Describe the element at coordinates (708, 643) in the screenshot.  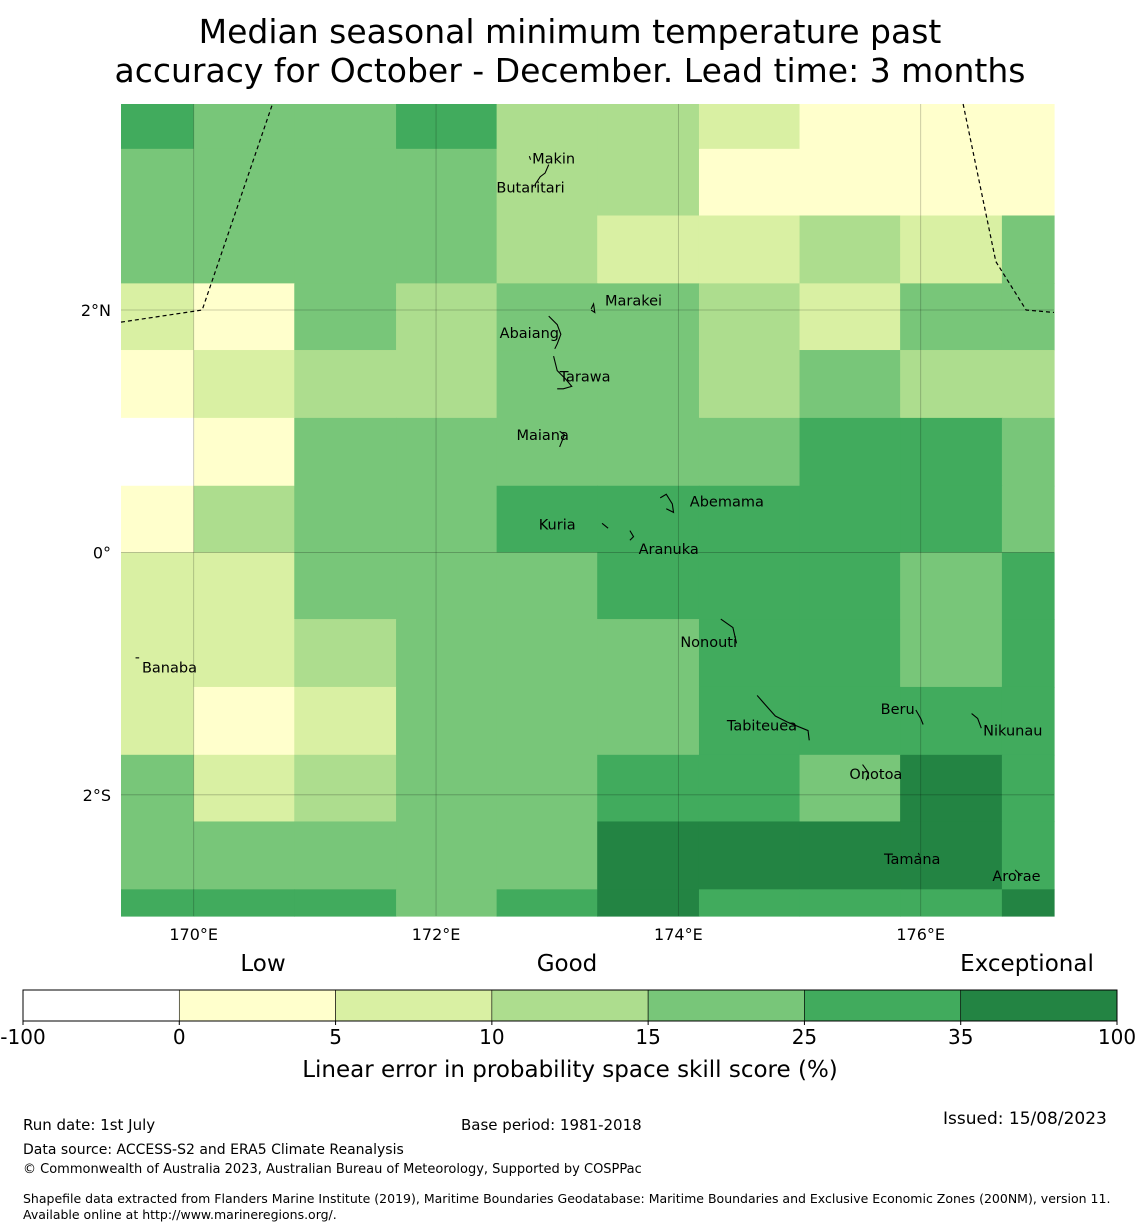
I see `island-label-nonouti: Nonouti` at that location.